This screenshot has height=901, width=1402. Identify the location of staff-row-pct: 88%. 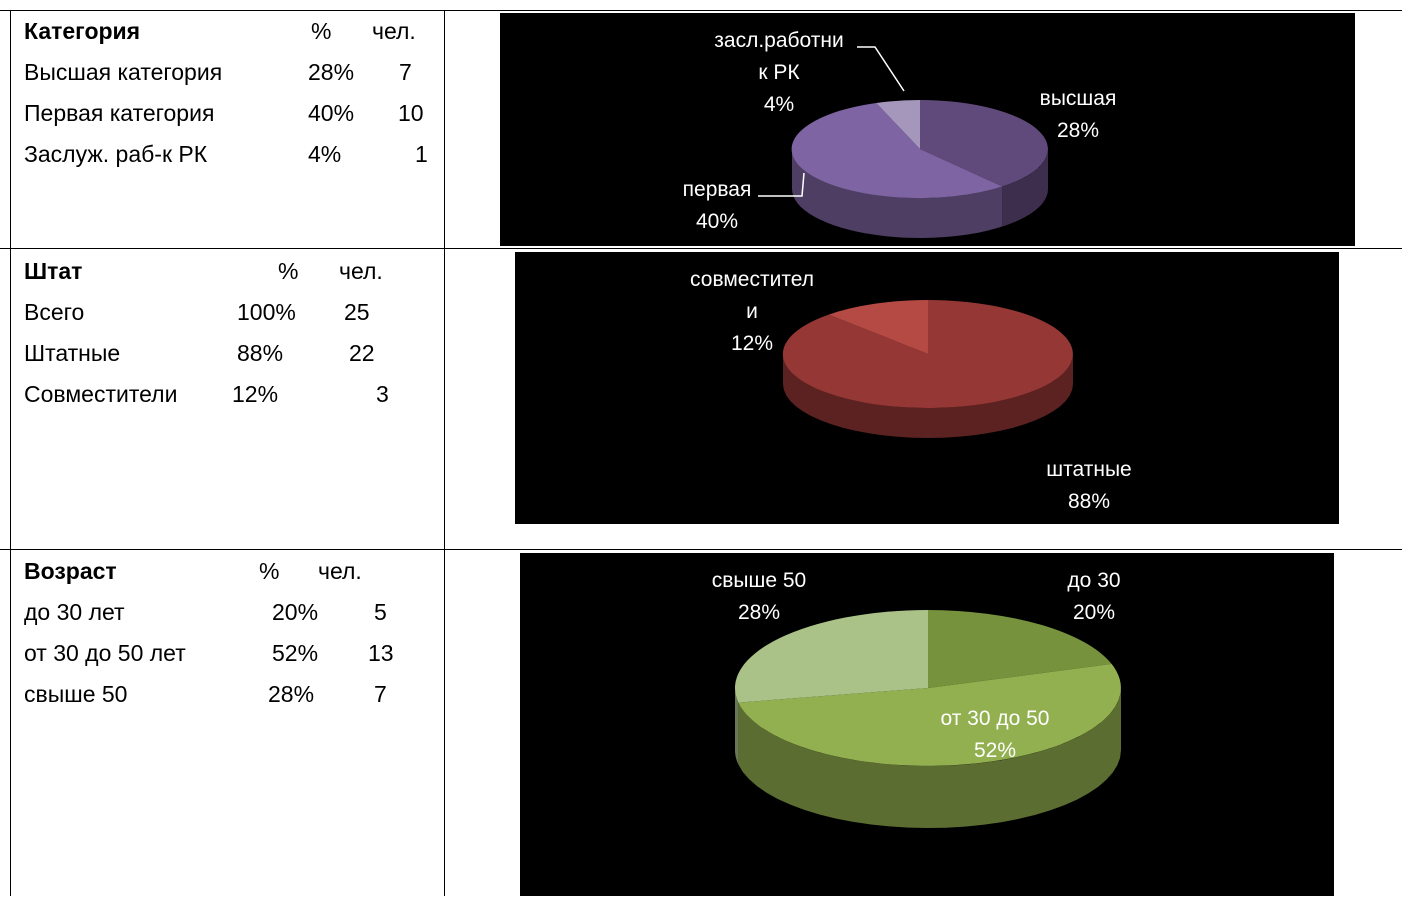
(260, 353).